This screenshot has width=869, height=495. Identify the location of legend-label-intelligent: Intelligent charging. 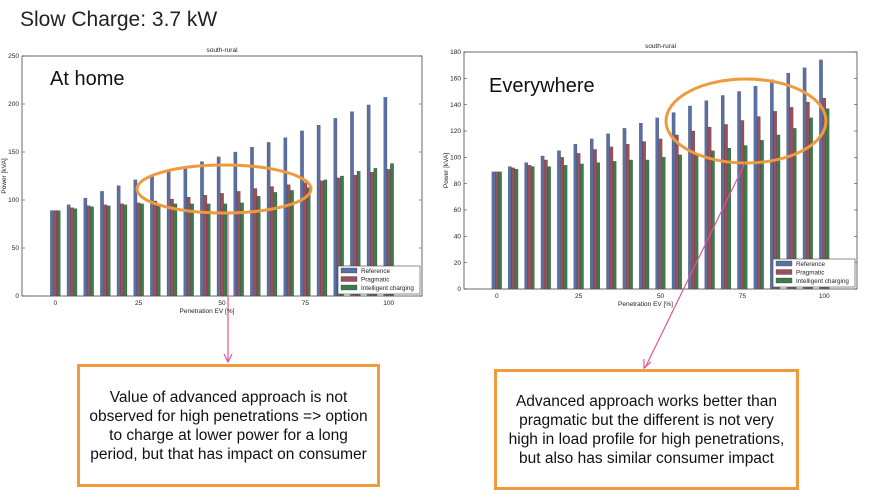
(822, 281).